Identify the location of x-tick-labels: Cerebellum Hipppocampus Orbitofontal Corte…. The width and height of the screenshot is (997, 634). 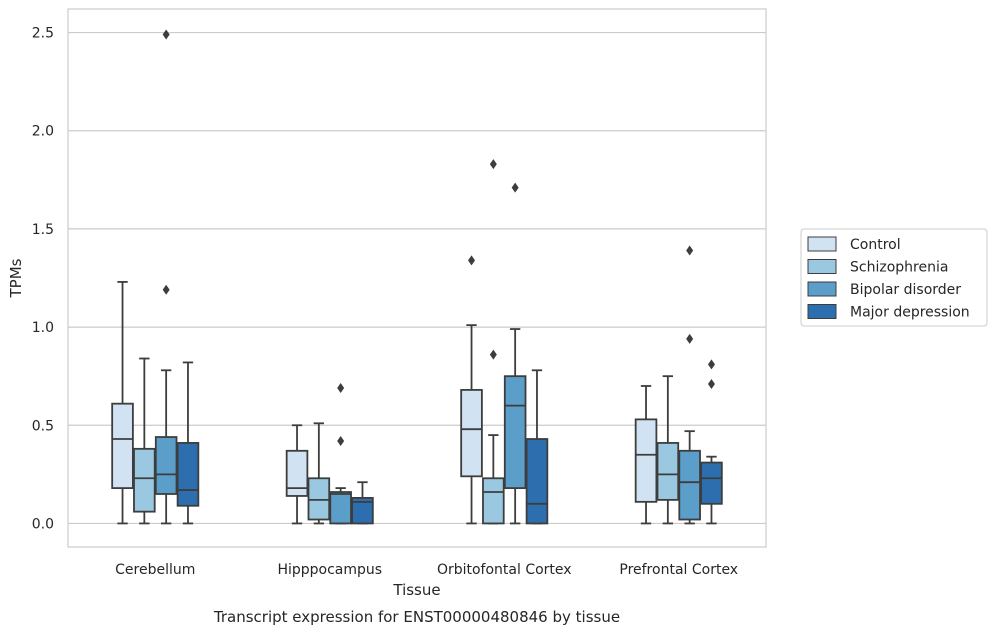
(426, 570).